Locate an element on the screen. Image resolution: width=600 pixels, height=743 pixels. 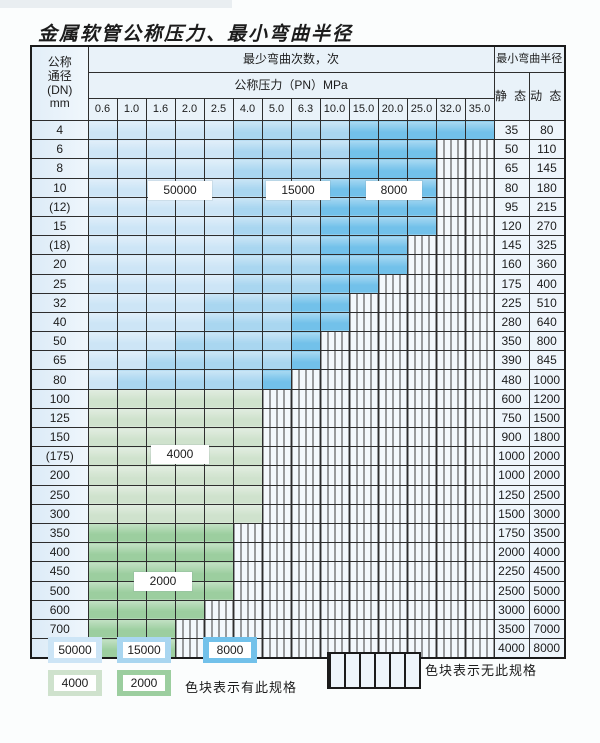
pressure-value-header: 2.0 is located at coordinates (189, 109).